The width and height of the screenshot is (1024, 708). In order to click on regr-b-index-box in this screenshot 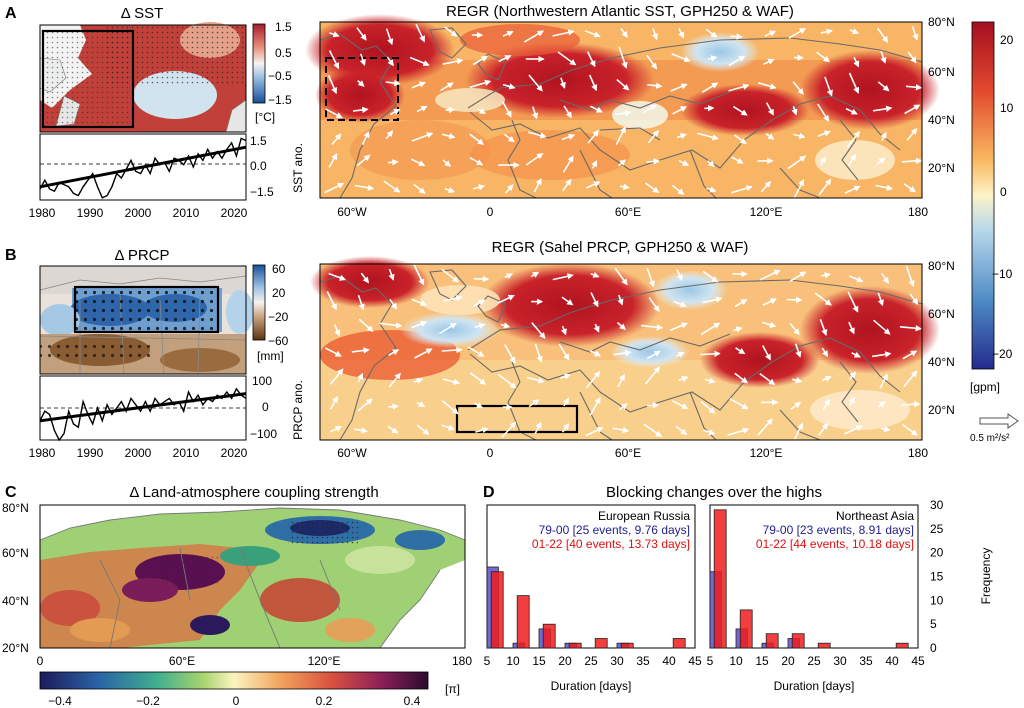, I will do `click(517, 419)`.